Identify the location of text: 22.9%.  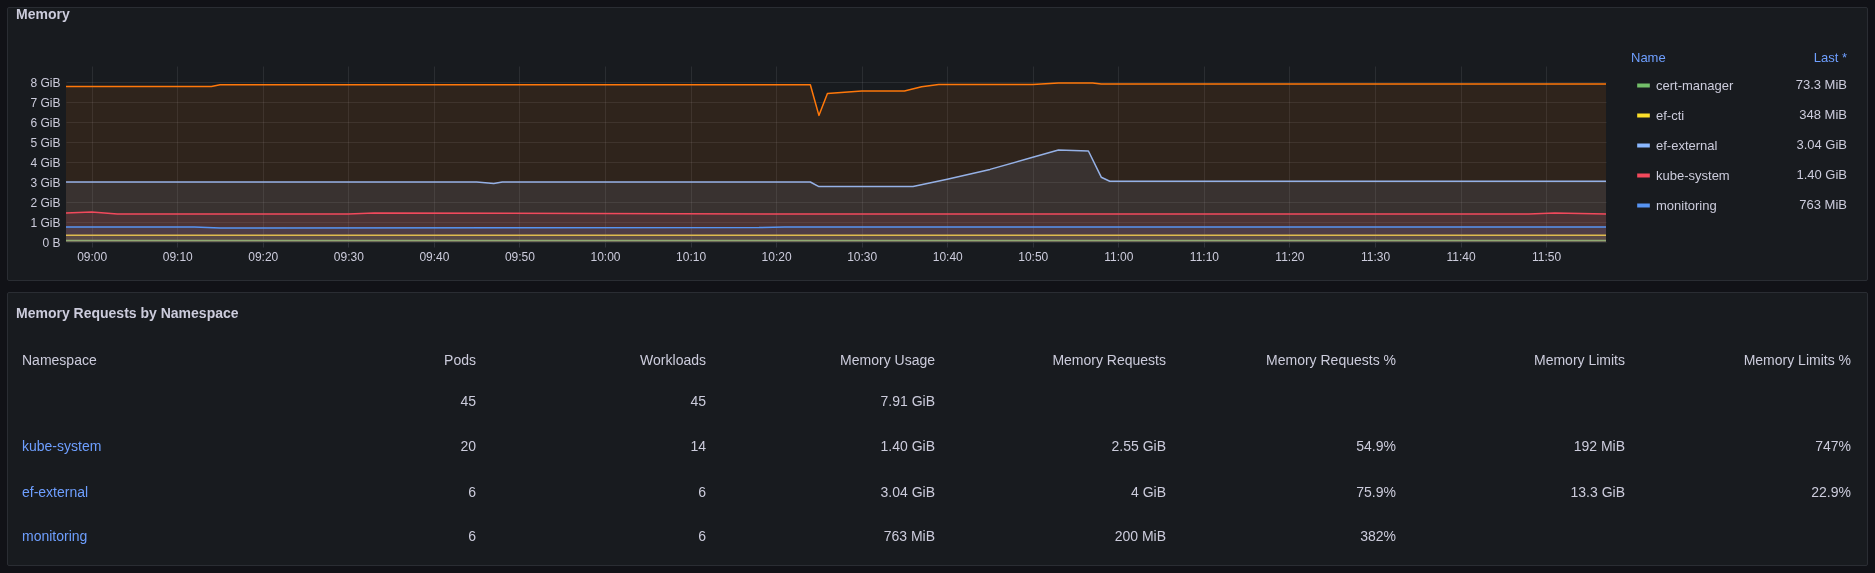
(1831, 492).